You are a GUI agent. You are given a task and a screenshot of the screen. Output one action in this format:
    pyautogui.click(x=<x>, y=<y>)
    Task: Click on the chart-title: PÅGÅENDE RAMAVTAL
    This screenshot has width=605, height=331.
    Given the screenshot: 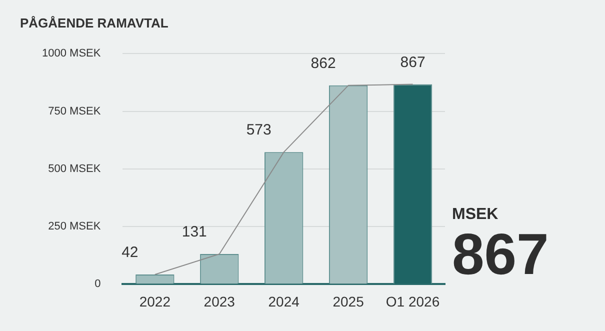 What is the action you would take?
    pyautogui.click(x=94, y=22)
    